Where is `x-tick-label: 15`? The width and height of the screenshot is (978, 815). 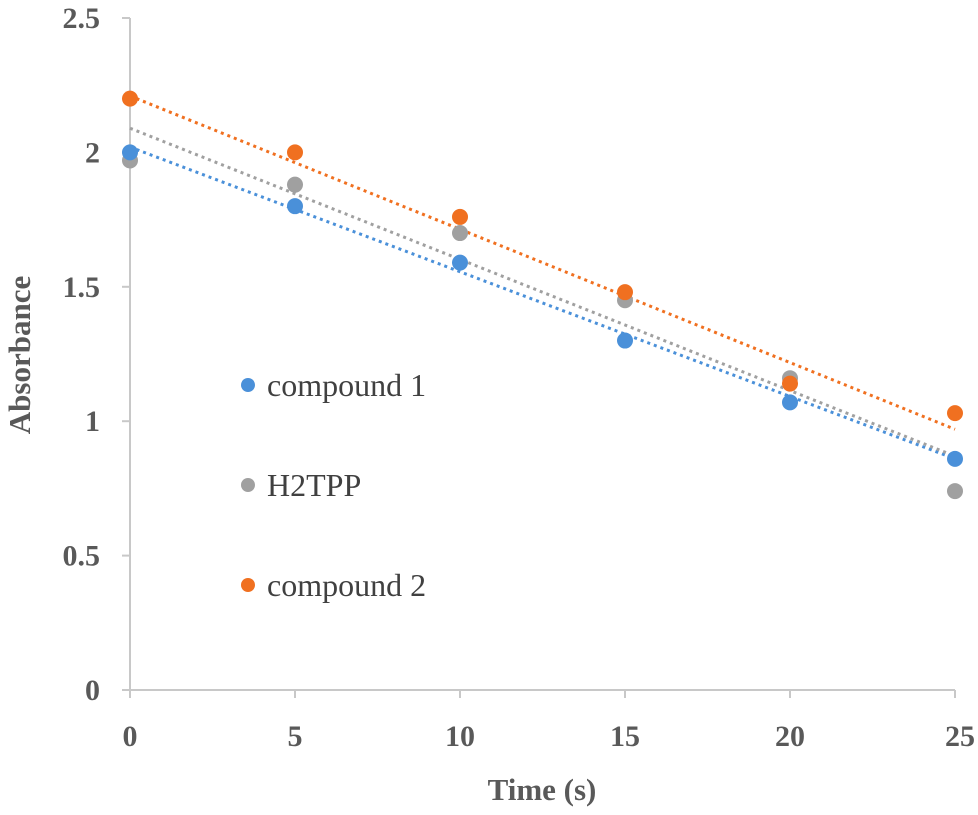
x-tick-label: 15 is located at coordinates (625, 736).